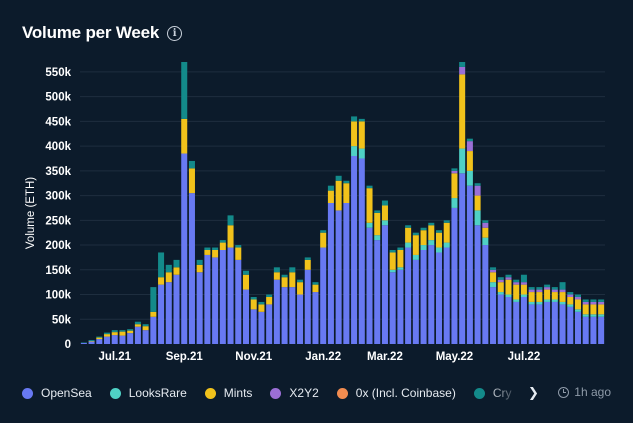  Describe the element at coordinates (114, 357) in the screenshot. I see `x-tick-label: Jul.21` at that location.